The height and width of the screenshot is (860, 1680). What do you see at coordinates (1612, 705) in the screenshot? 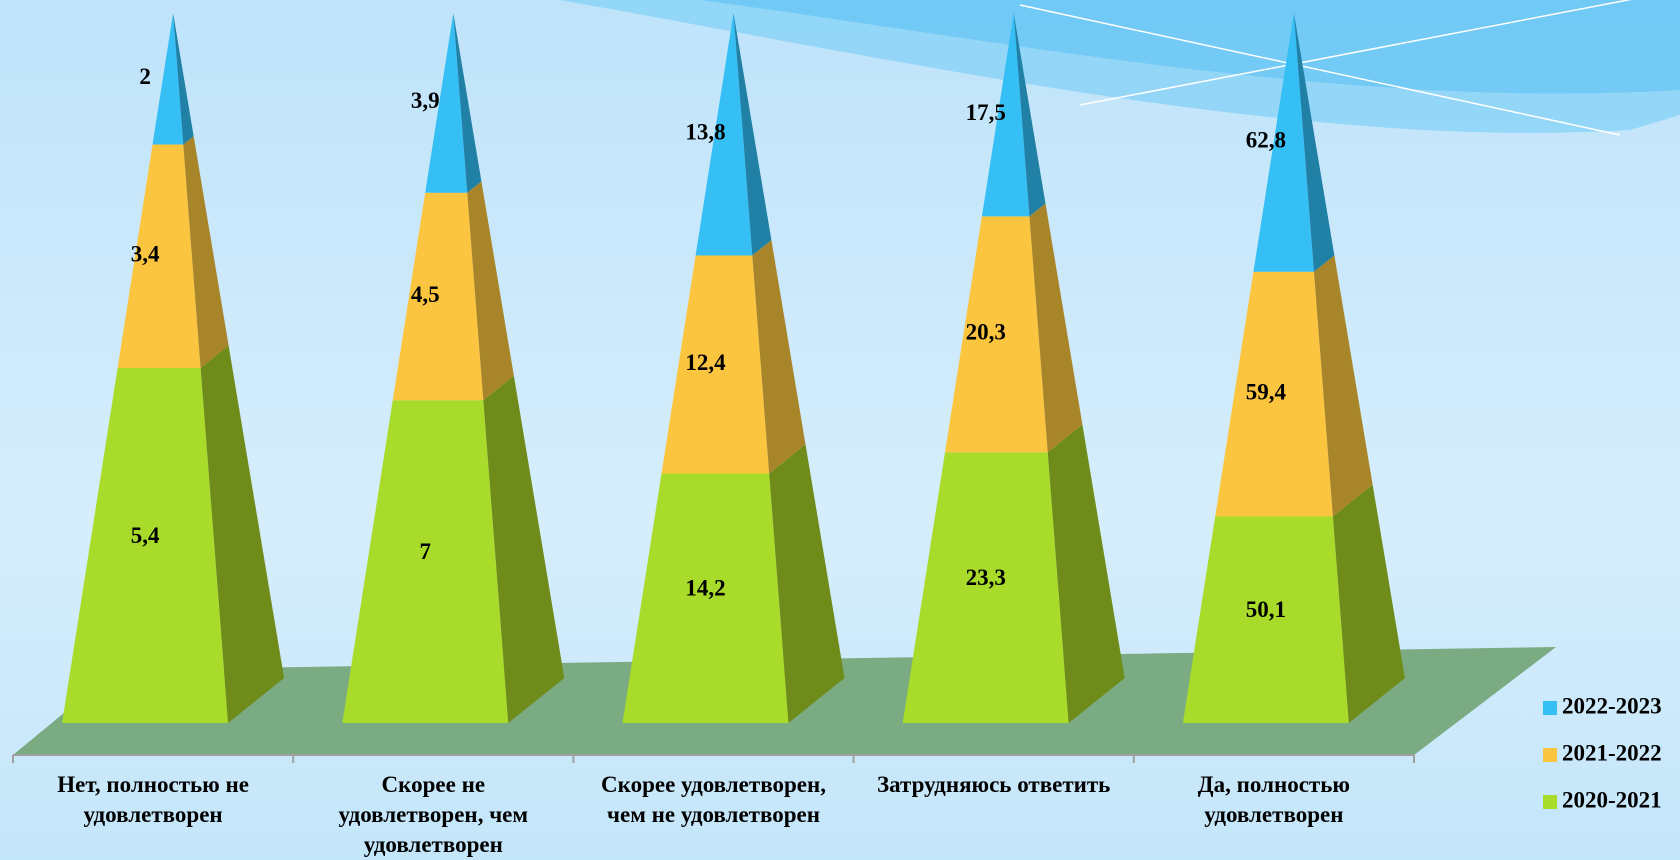
I see `legend-label: 2022-2023` at bounding box center [1612, 705].